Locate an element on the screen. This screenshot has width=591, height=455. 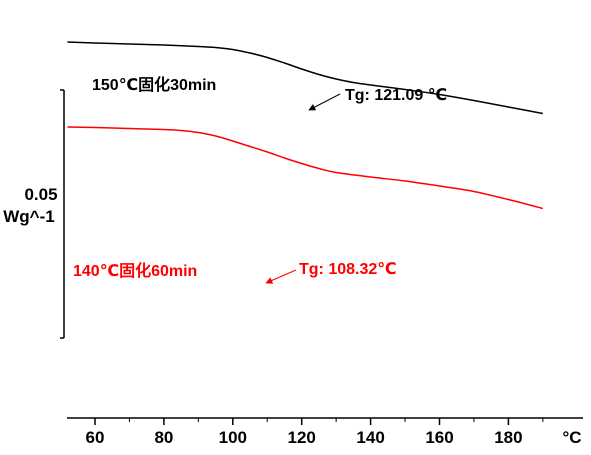
scale-bar-value: 0.05 is located at coordinates (40, 194).